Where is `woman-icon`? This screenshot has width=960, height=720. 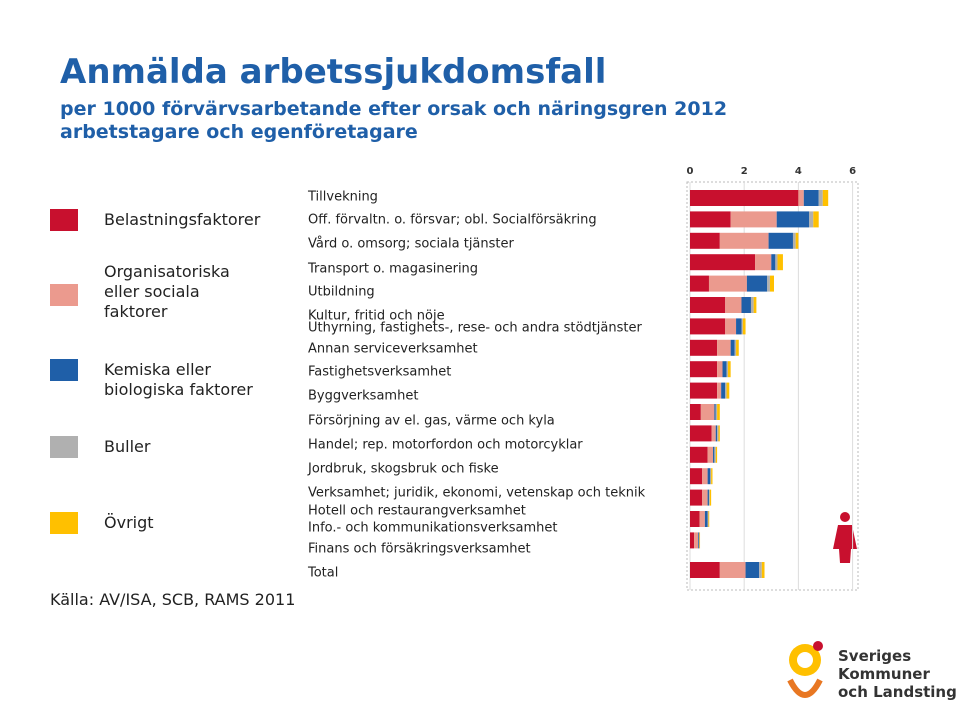 woman-icon is located at coordinates (845, 537).